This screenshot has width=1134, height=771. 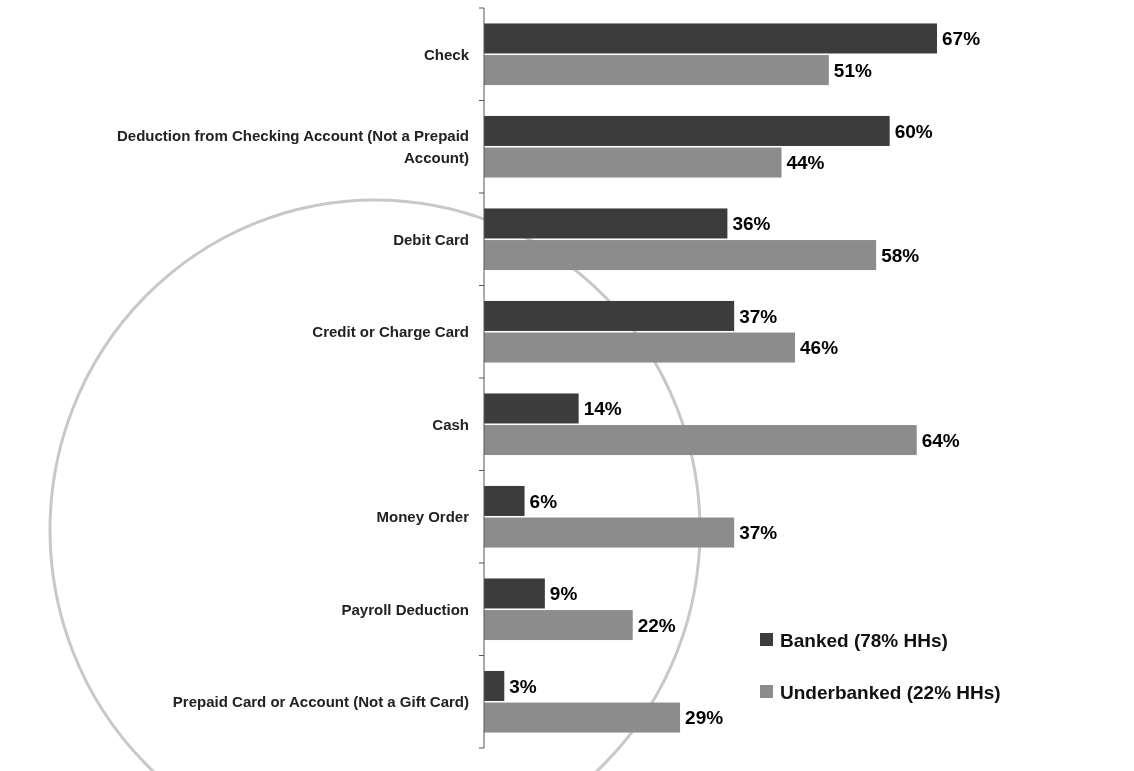 What do you see at coordinates (751, 224) in the screenshot?
I see `data-label: 36%` at bounding box center [751, 224].